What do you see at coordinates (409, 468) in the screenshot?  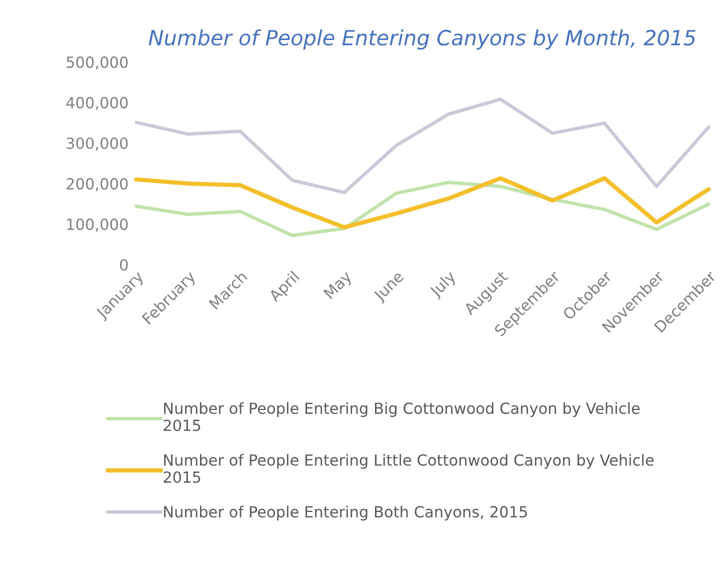 I see `legend-label: Number of People Entering Little Cottonwood Canyon by Vehicle 2015` at bounding box center [409, 468].